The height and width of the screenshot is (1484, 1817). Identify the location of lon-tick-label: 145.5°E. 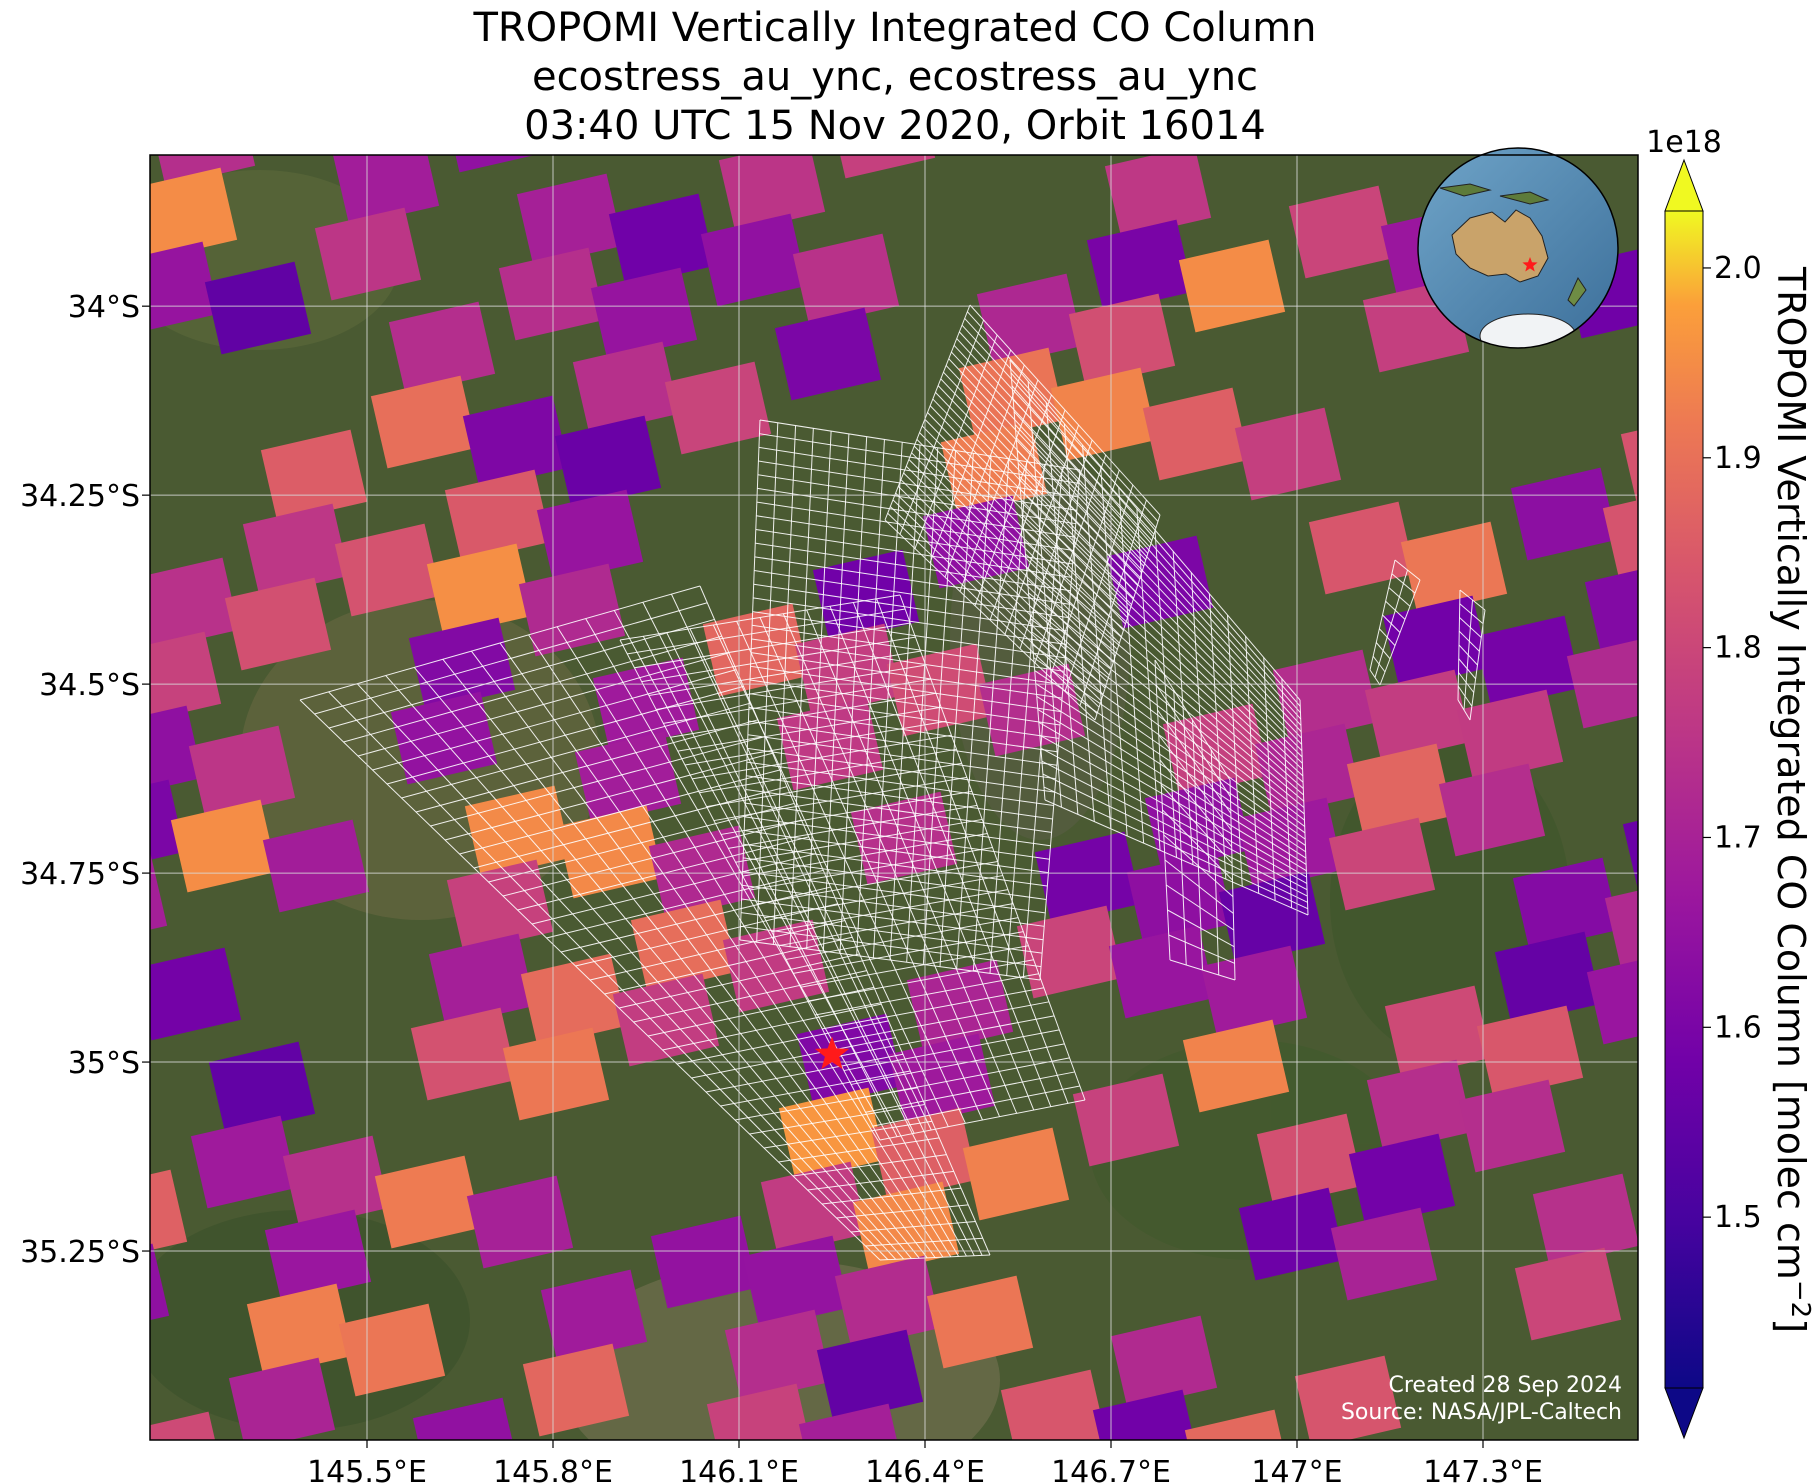
(367, 1469).